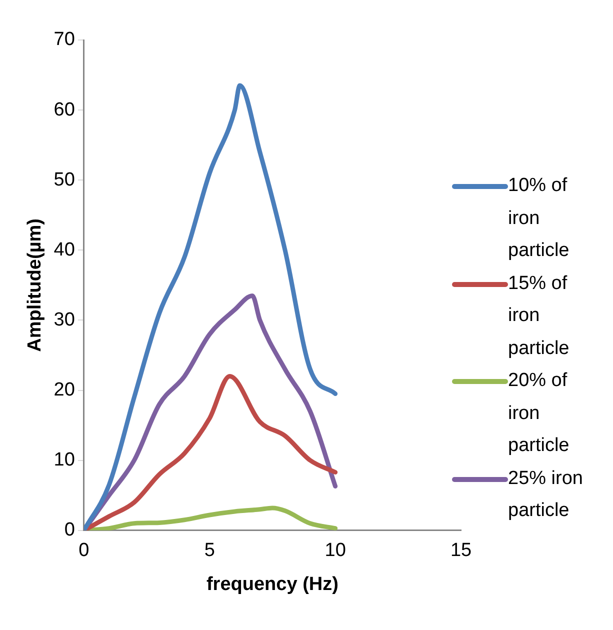 Image resolution: width=613 pixels, height=630 pixels. I want to click on y-tick-label: 60, so click(64, 109).